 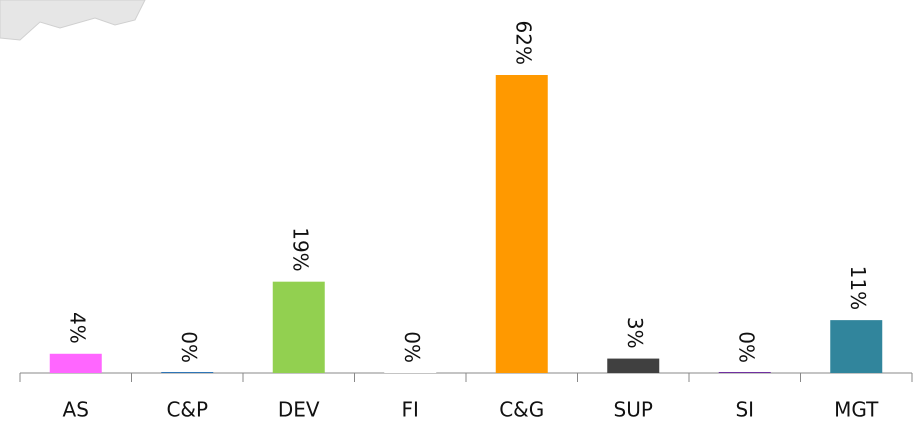 I want to click on data-label: 3%, so click(x=635, y=333).